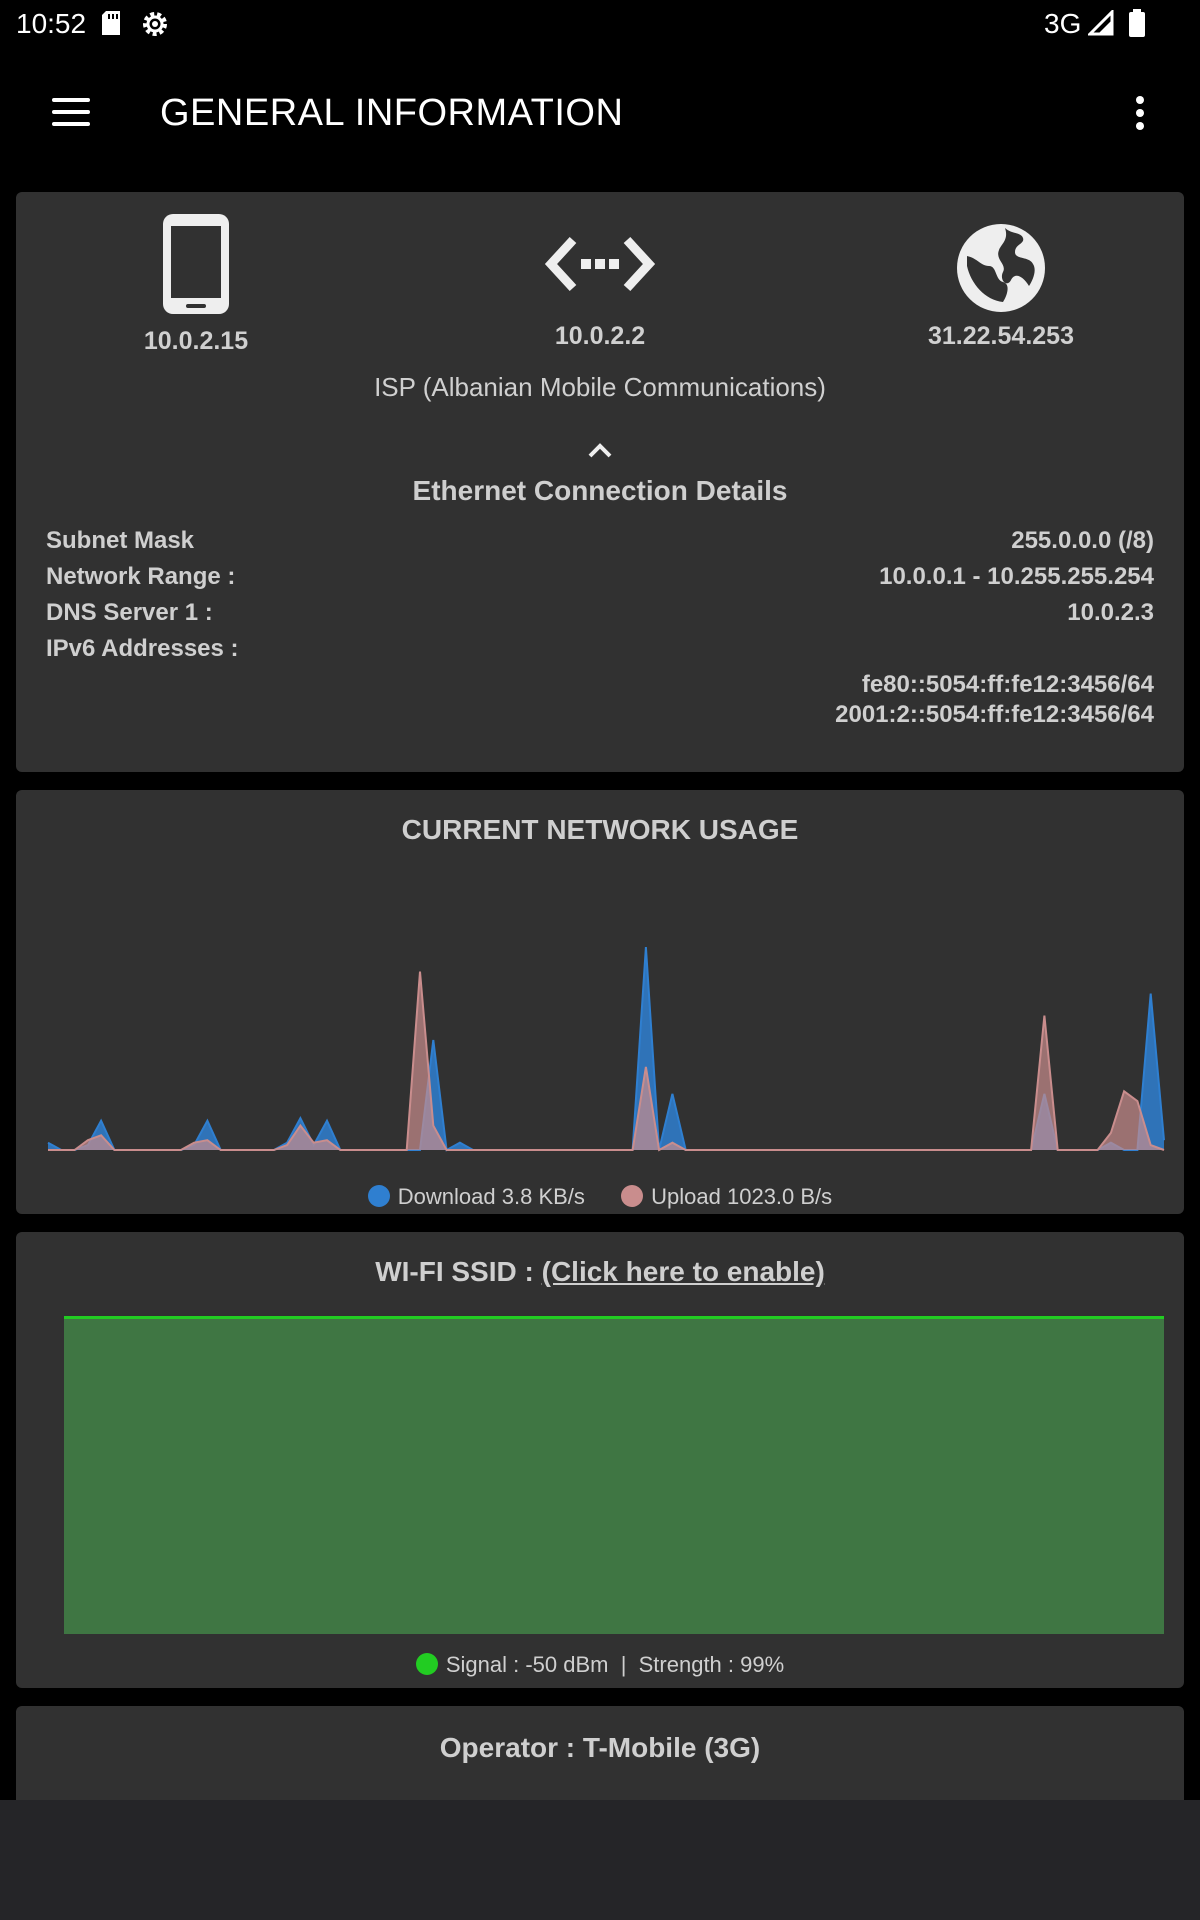  I want to click on operator-card: Operator : T-Mobile (3G), so click(600, 1756).